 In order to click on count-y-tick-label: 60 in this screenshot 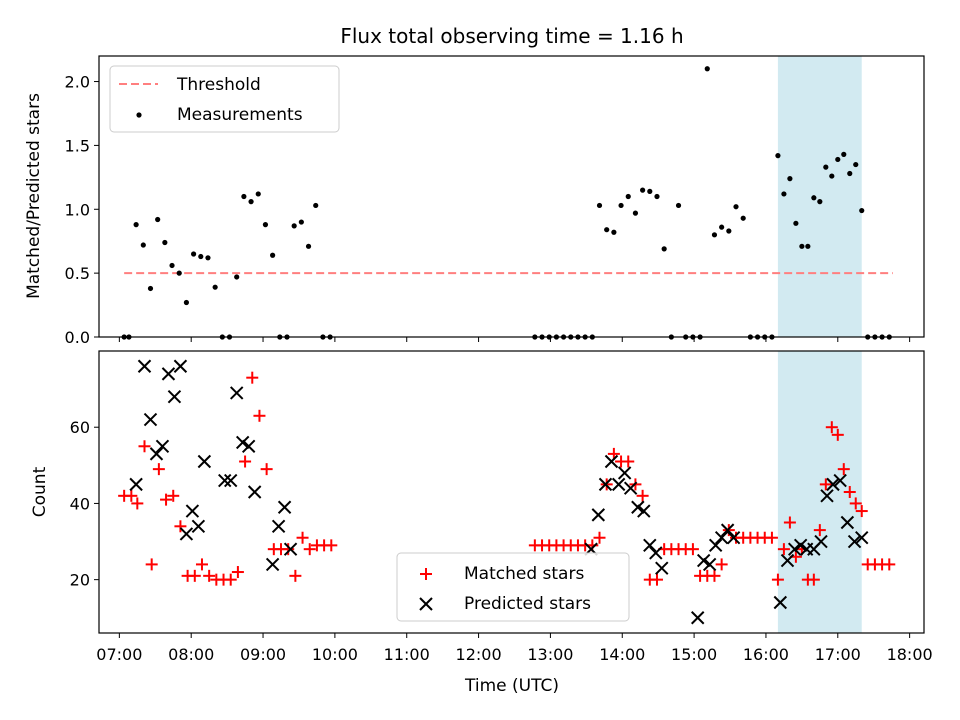, I will do `click(80, 427)`.